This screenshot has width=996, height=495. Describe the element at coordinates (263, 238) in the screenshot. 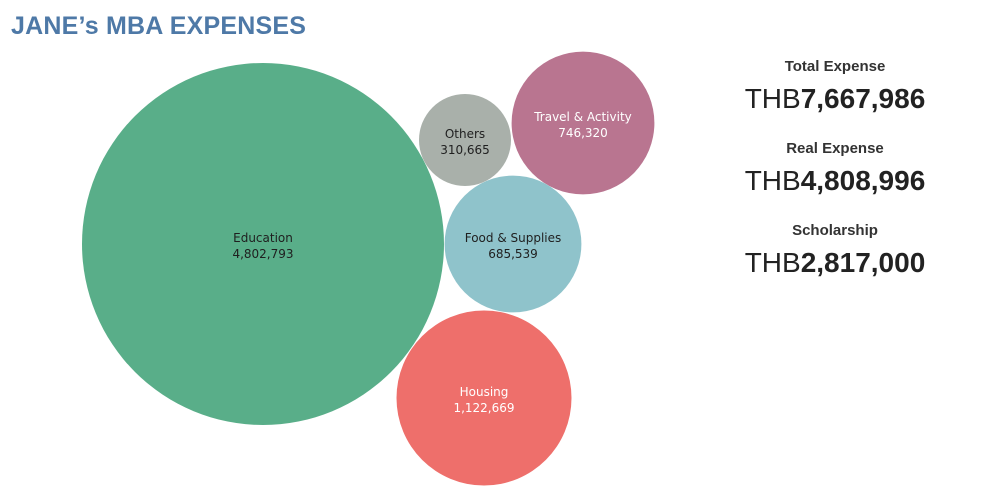

I see `bubble-category-label: Education` at that location.